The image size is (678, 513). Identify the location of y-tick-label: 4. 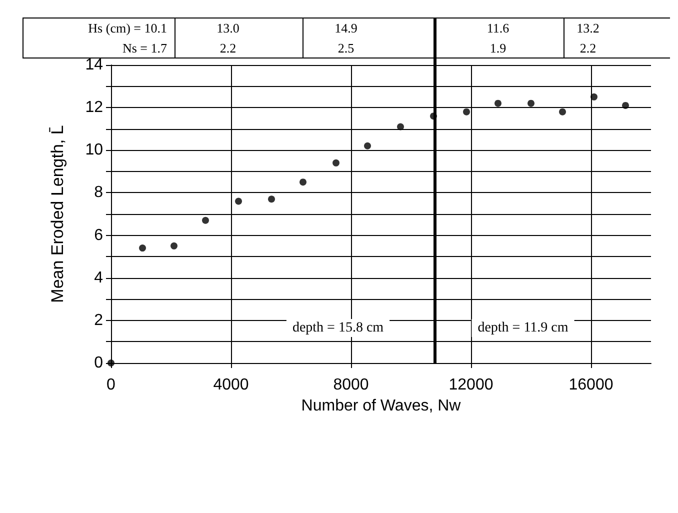
(99, 277).